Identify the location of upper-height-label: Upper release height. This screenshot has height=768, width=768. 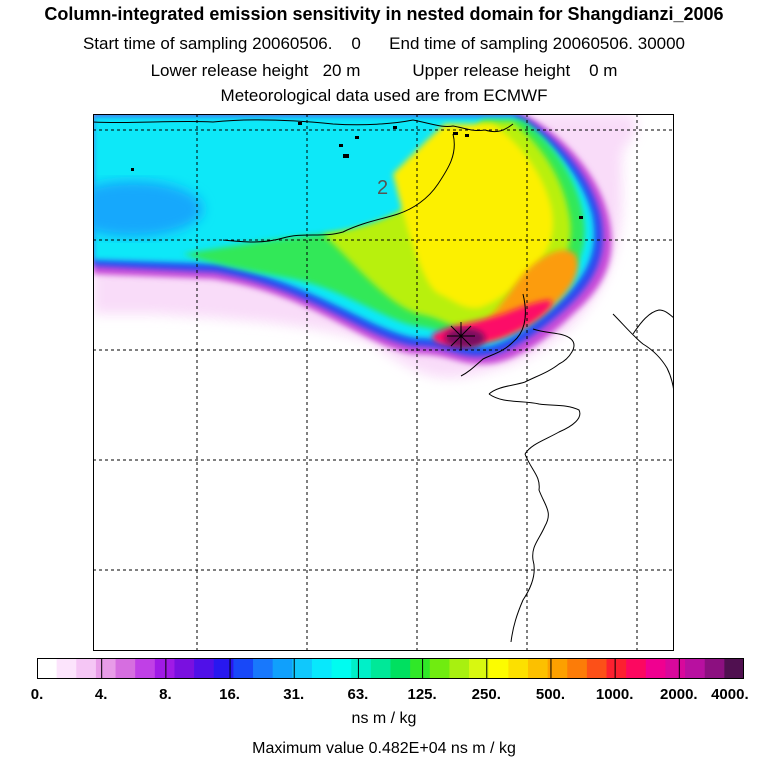
(491, 70).